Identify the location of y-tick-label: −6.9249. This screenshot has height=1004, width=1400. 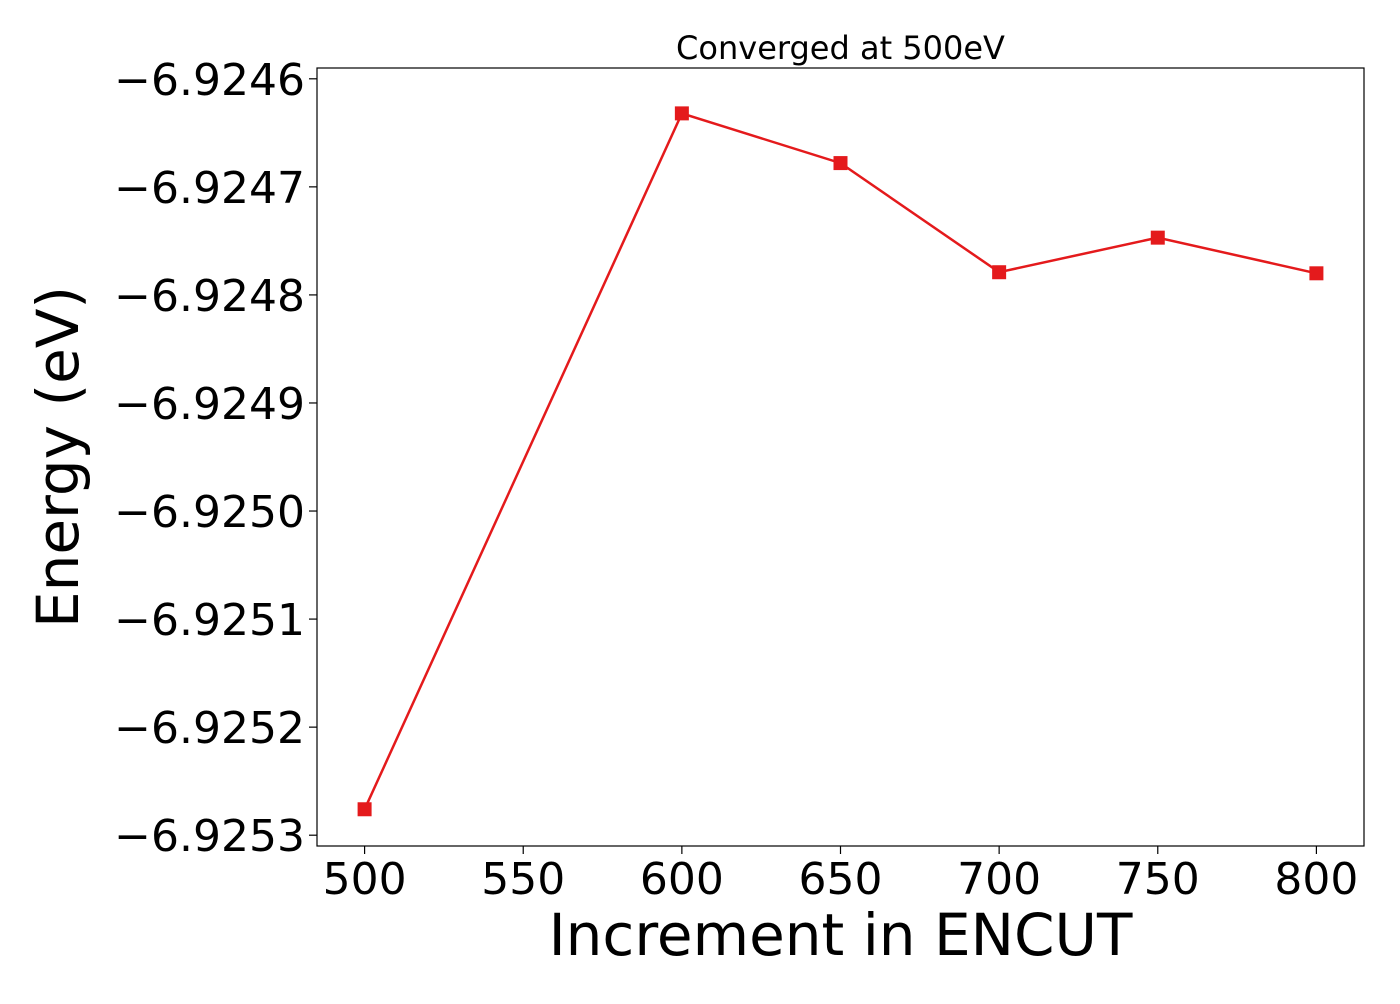
(209, 404).